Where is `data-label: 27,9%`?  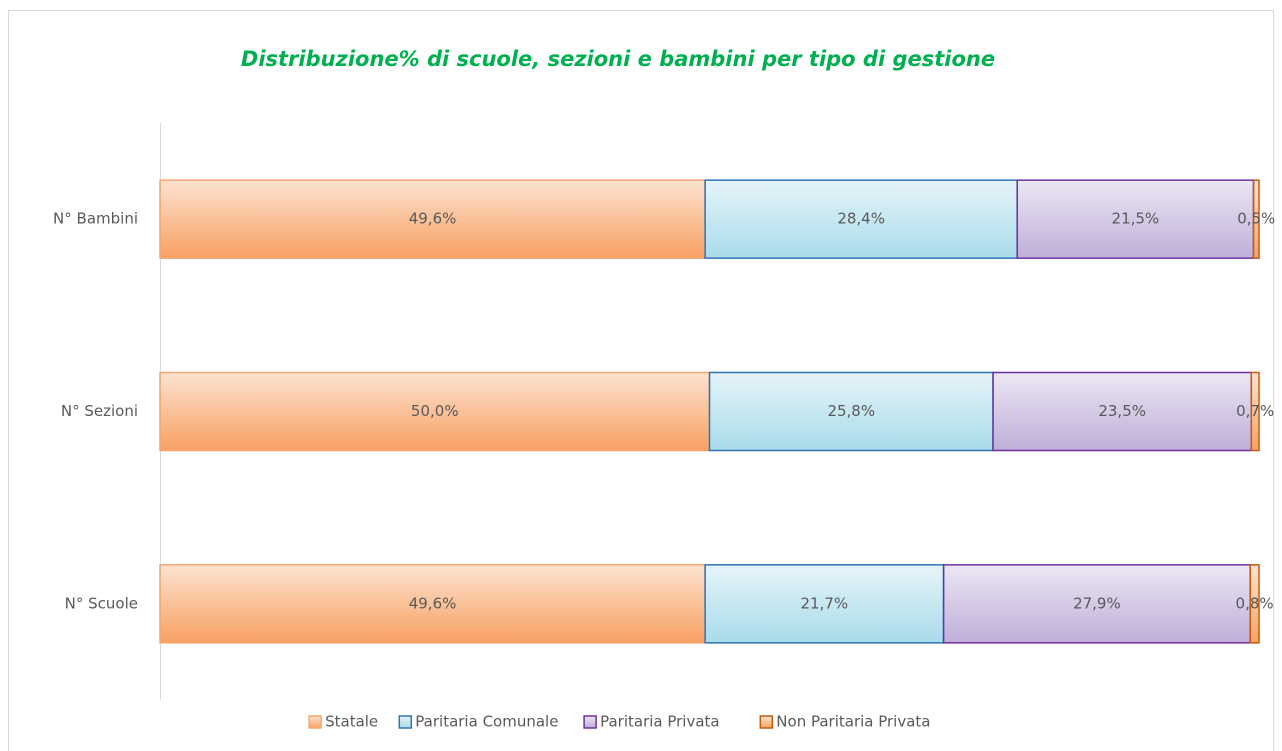 data-label: 27,9% is located at coordinates (1097, 603).